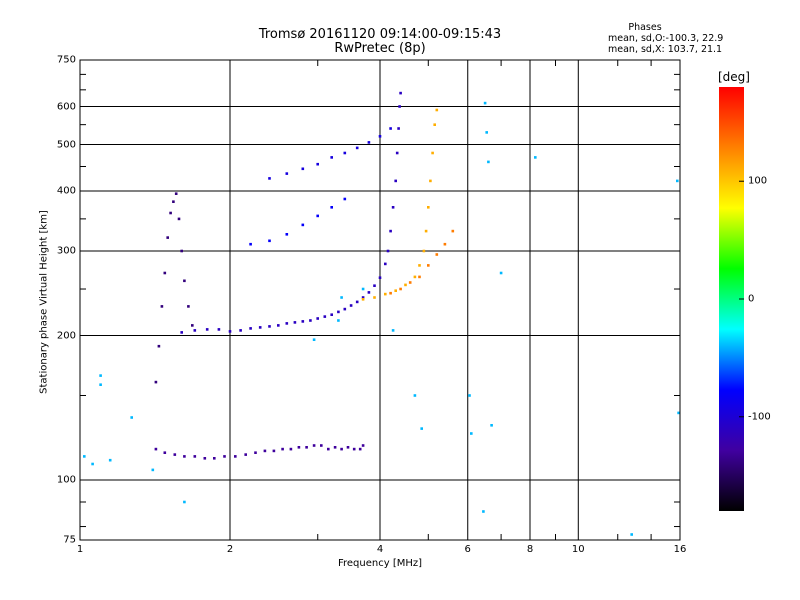 The height and width of the screenshot is (600, 800). What do you see at coordinates (66, 251) in the screenshot?
I see `y-tick-label: 300` at bounding box center [66, 251].